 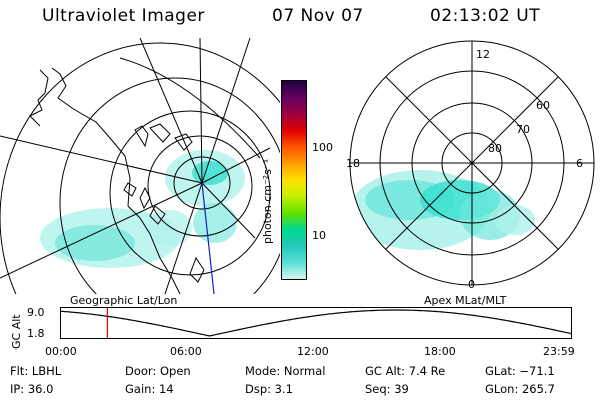 What do you see at coordinates (559, 351) in the screenshot?
I see `timeline-xtick-2359: 23:59` at bounding box center [559, 351].